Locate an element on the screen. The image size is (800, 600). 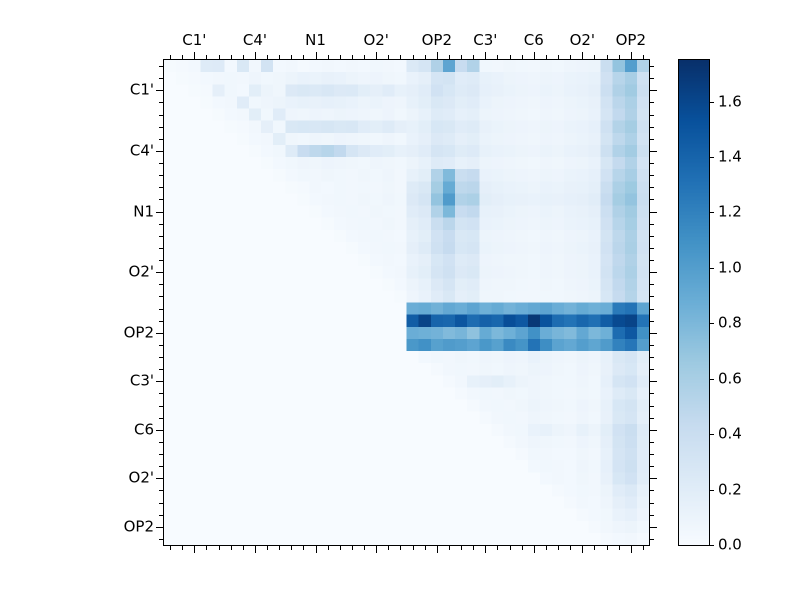
colorbar-gradient is located at coordinates (694, 302).